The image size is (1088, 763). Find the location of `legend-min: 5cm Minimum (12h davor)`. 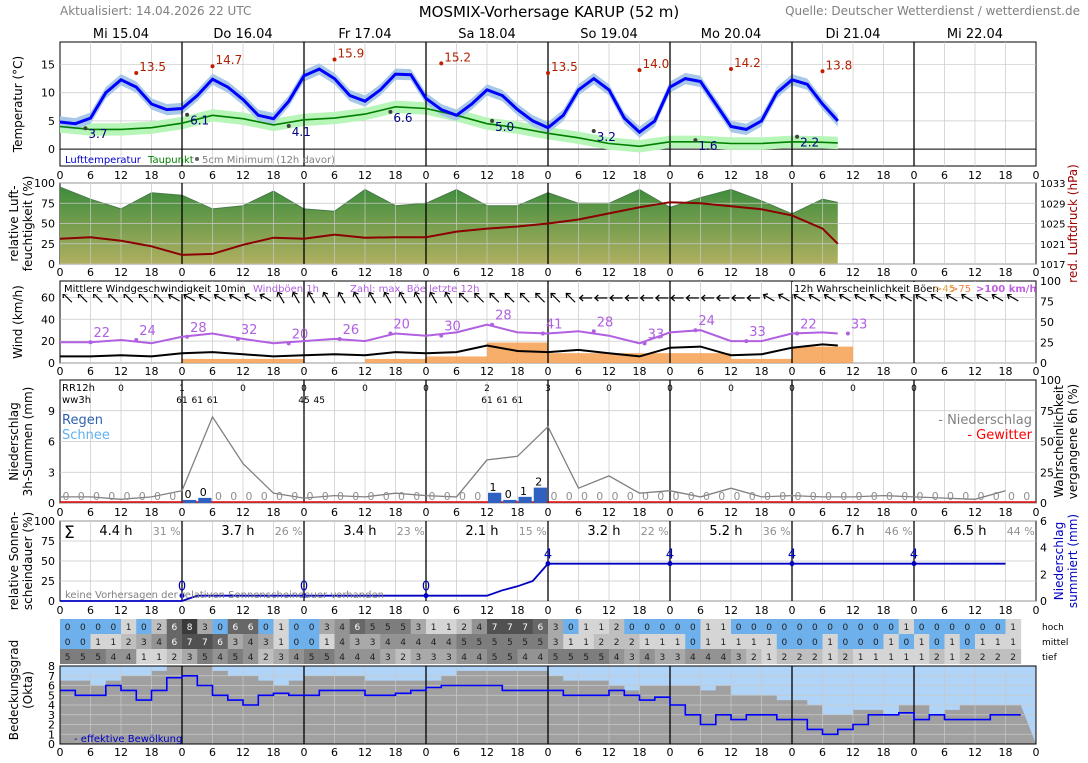

legend-min: 5cm Minimum (12h davor) is located at coordinates (268, 160).